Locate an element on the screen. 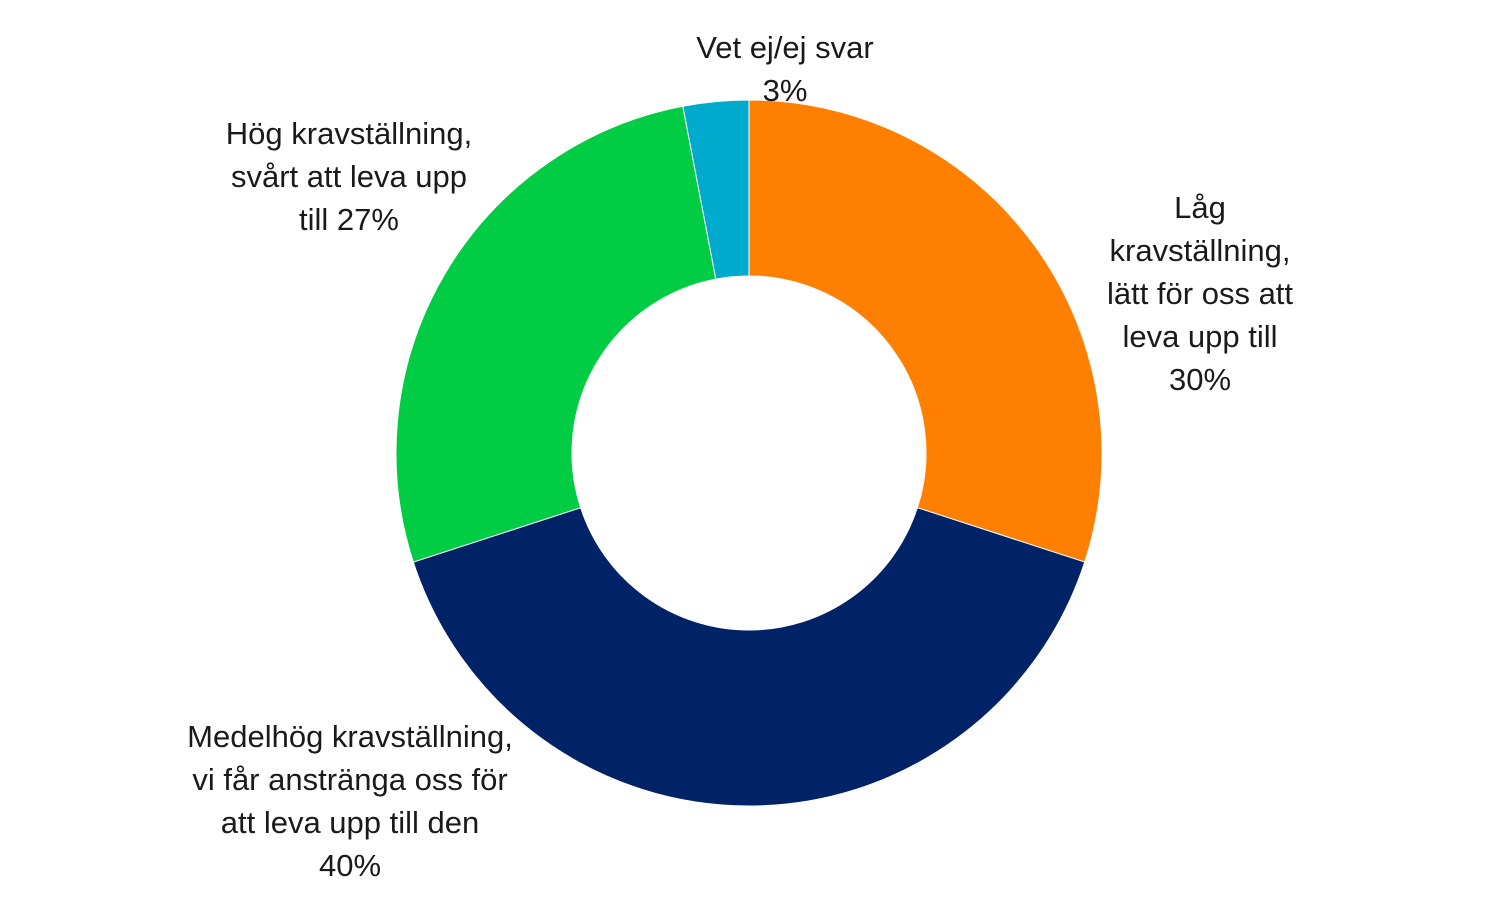  slice-label-line: leva upp till is located at coordinates (1200, 336).